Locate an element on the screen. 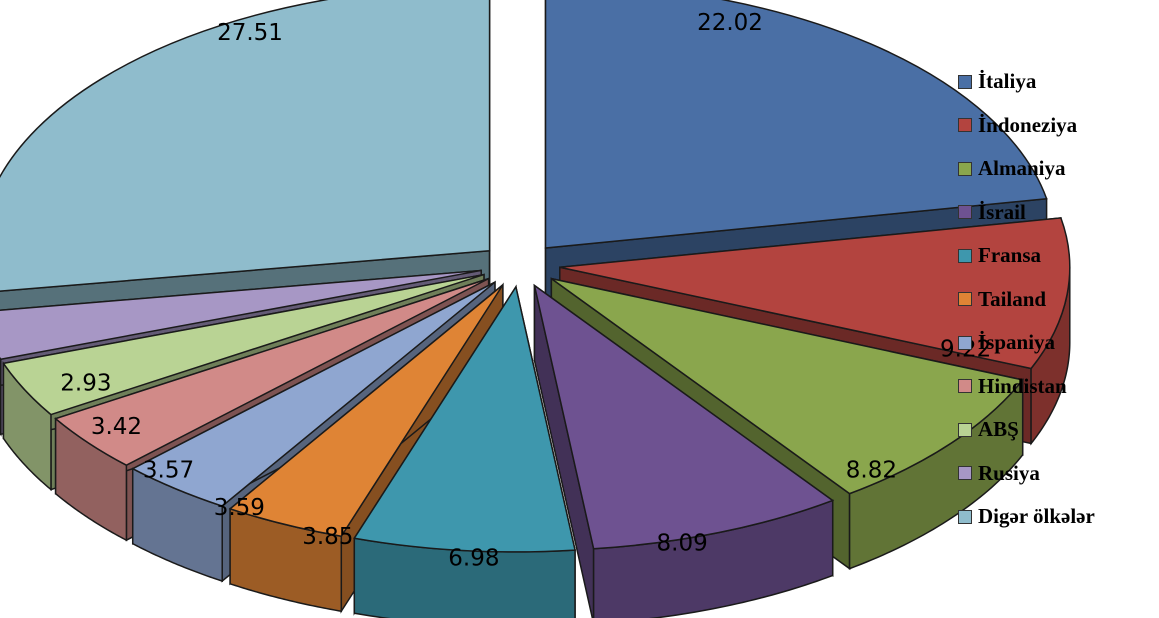 The image size is (1159, 618). legend-item: Tailand is located at coordinates (1026, 300).